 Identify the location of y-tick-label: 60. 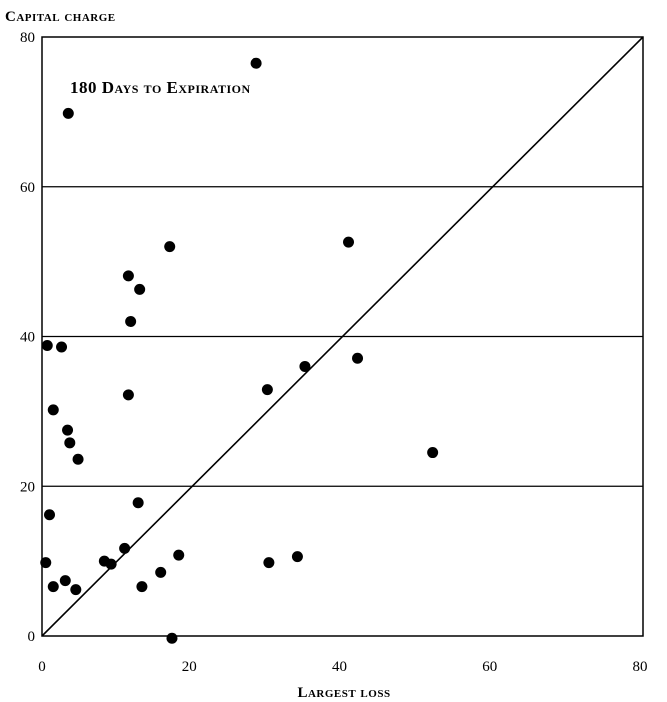
(27, 188).